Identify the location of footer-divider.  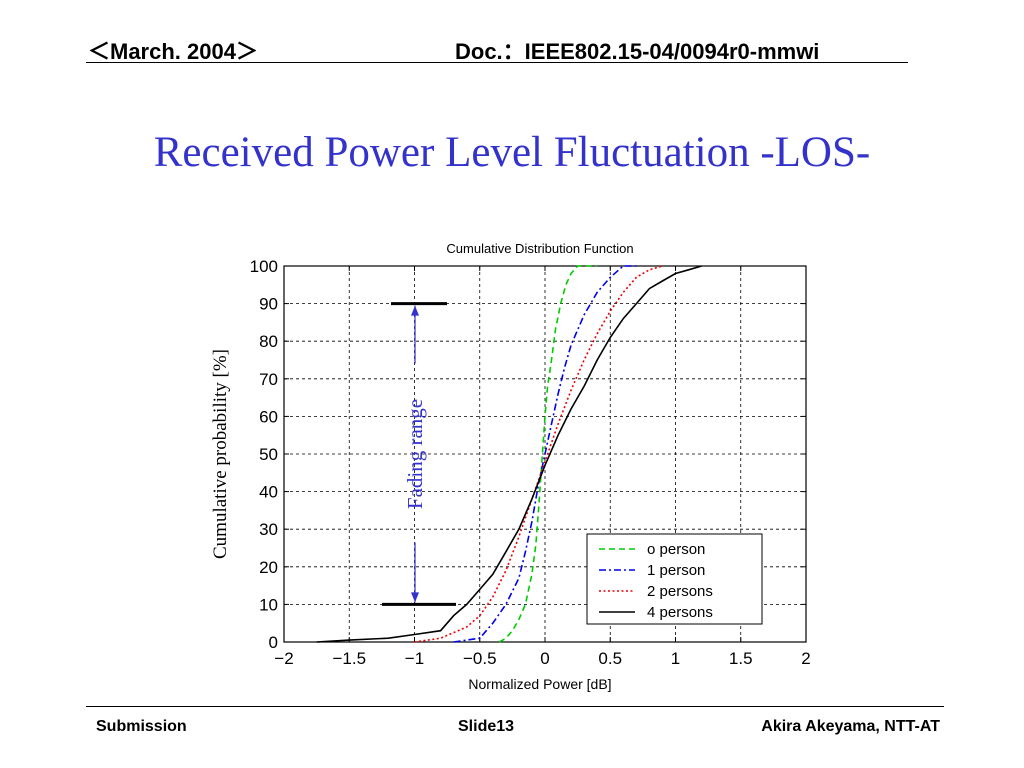
(515, 706).